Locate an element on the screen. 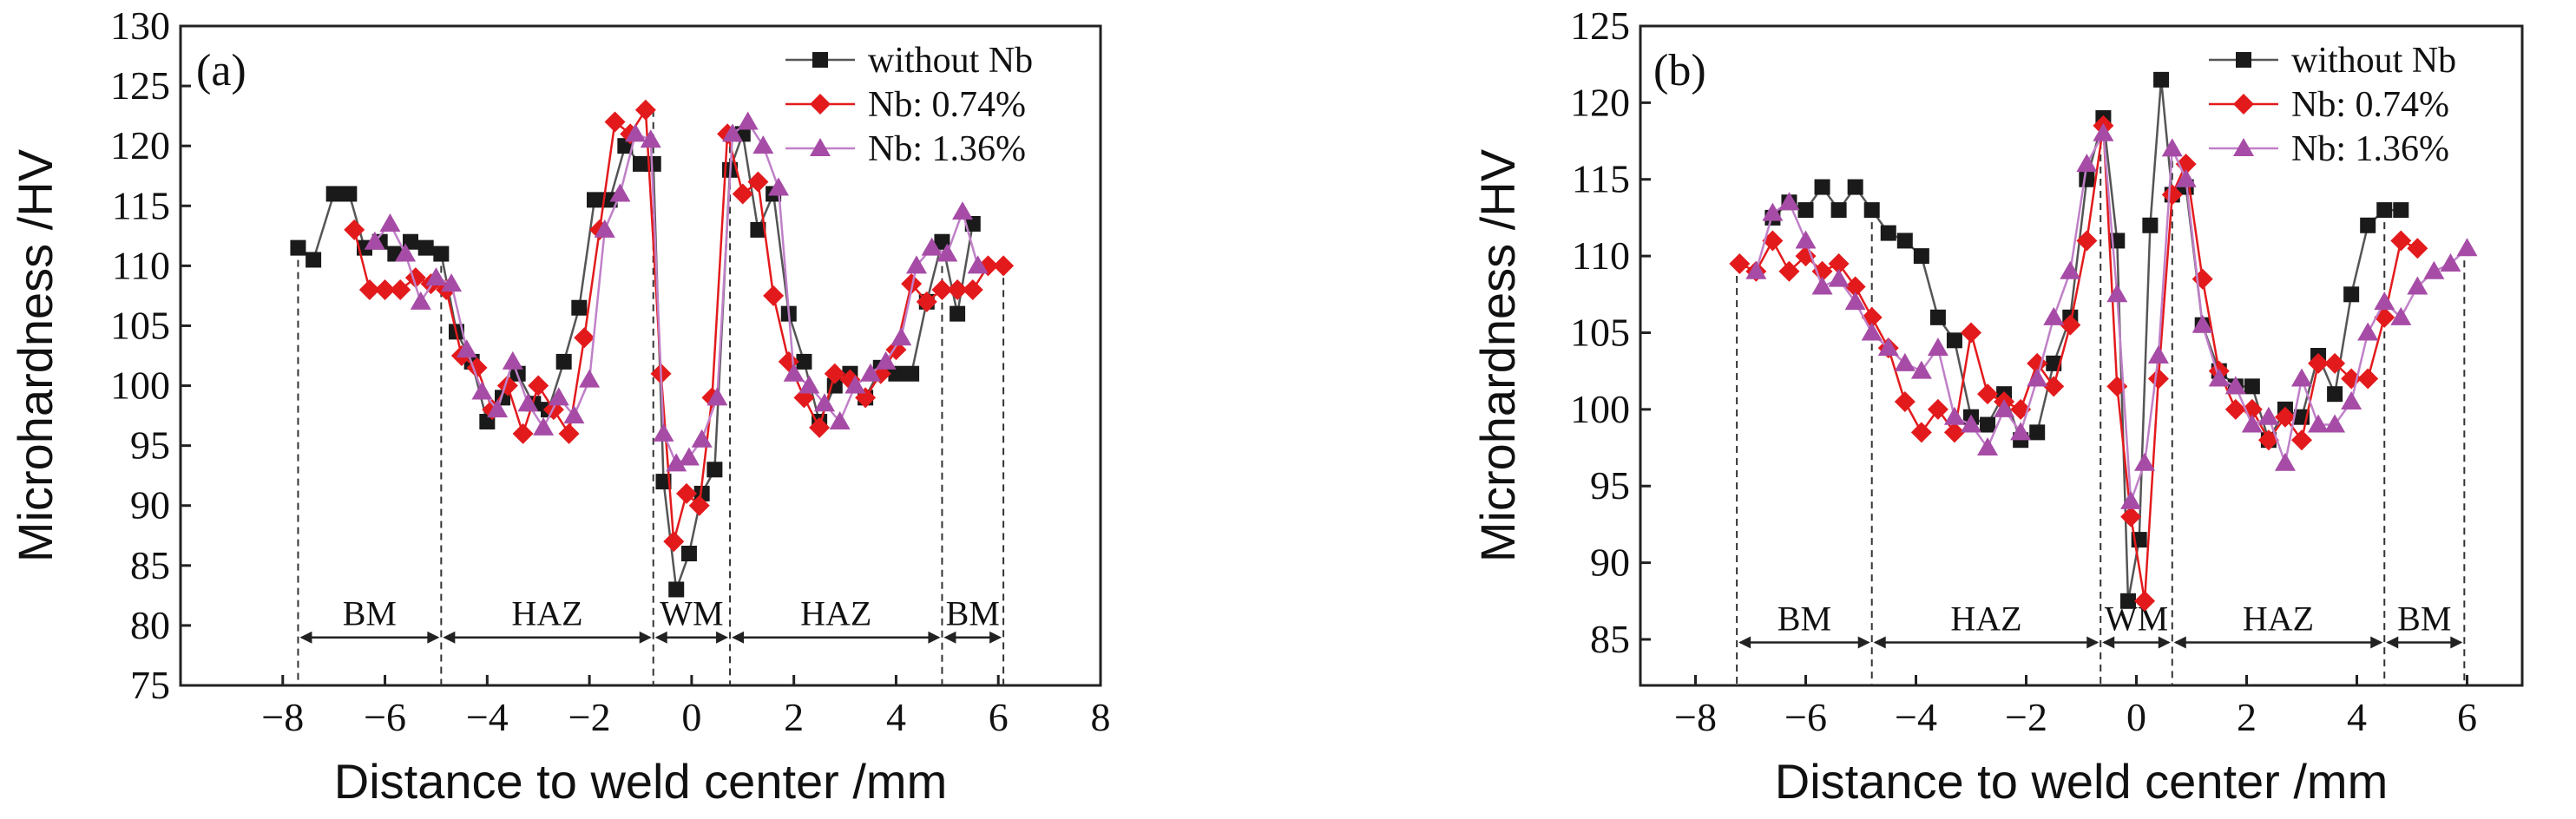  y-tick-label: 120 is located at coordinates (1600, 102).